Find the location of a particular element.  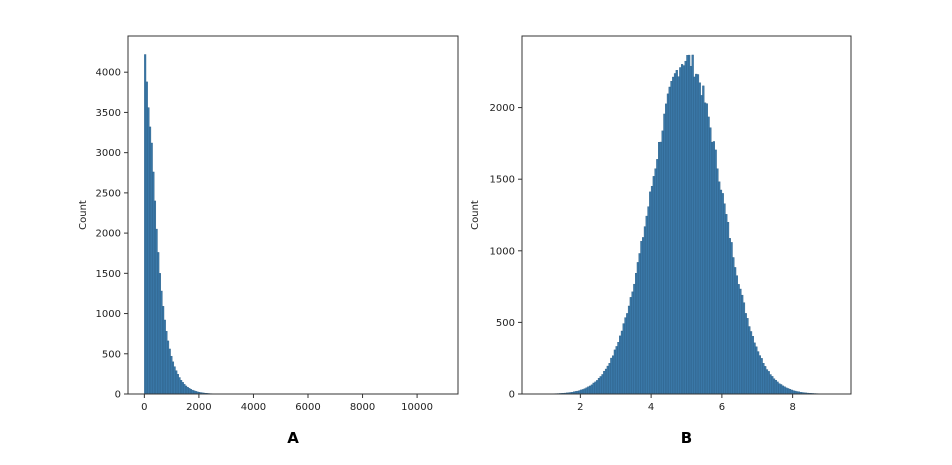

x-tick-label: 6 is located at coordinates (722, 407).